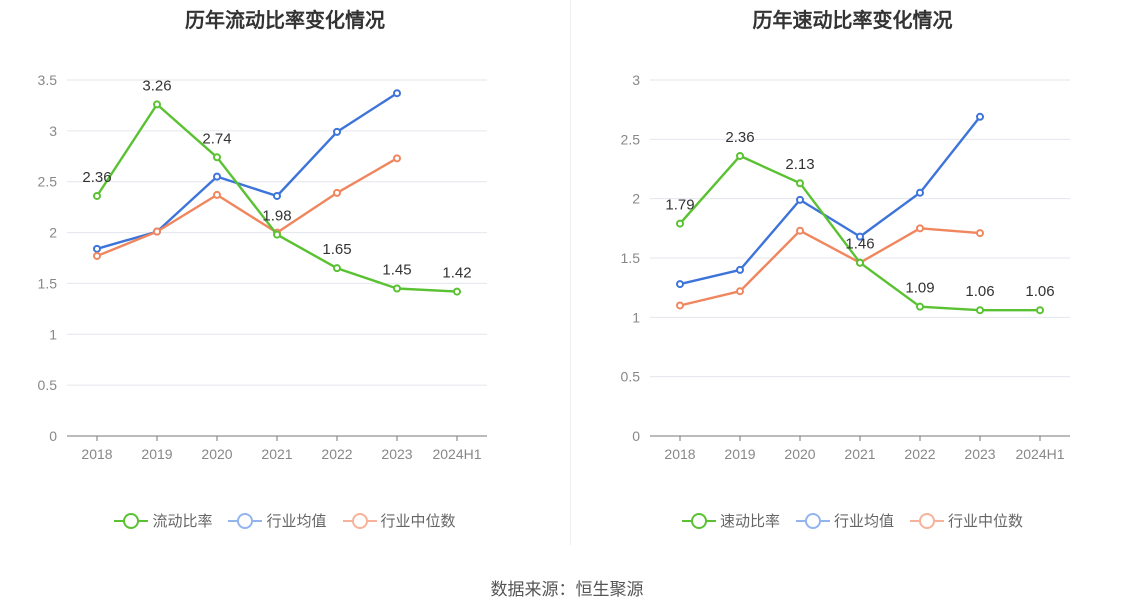  I want to click on data-label: 1.79, so click(679, 205).